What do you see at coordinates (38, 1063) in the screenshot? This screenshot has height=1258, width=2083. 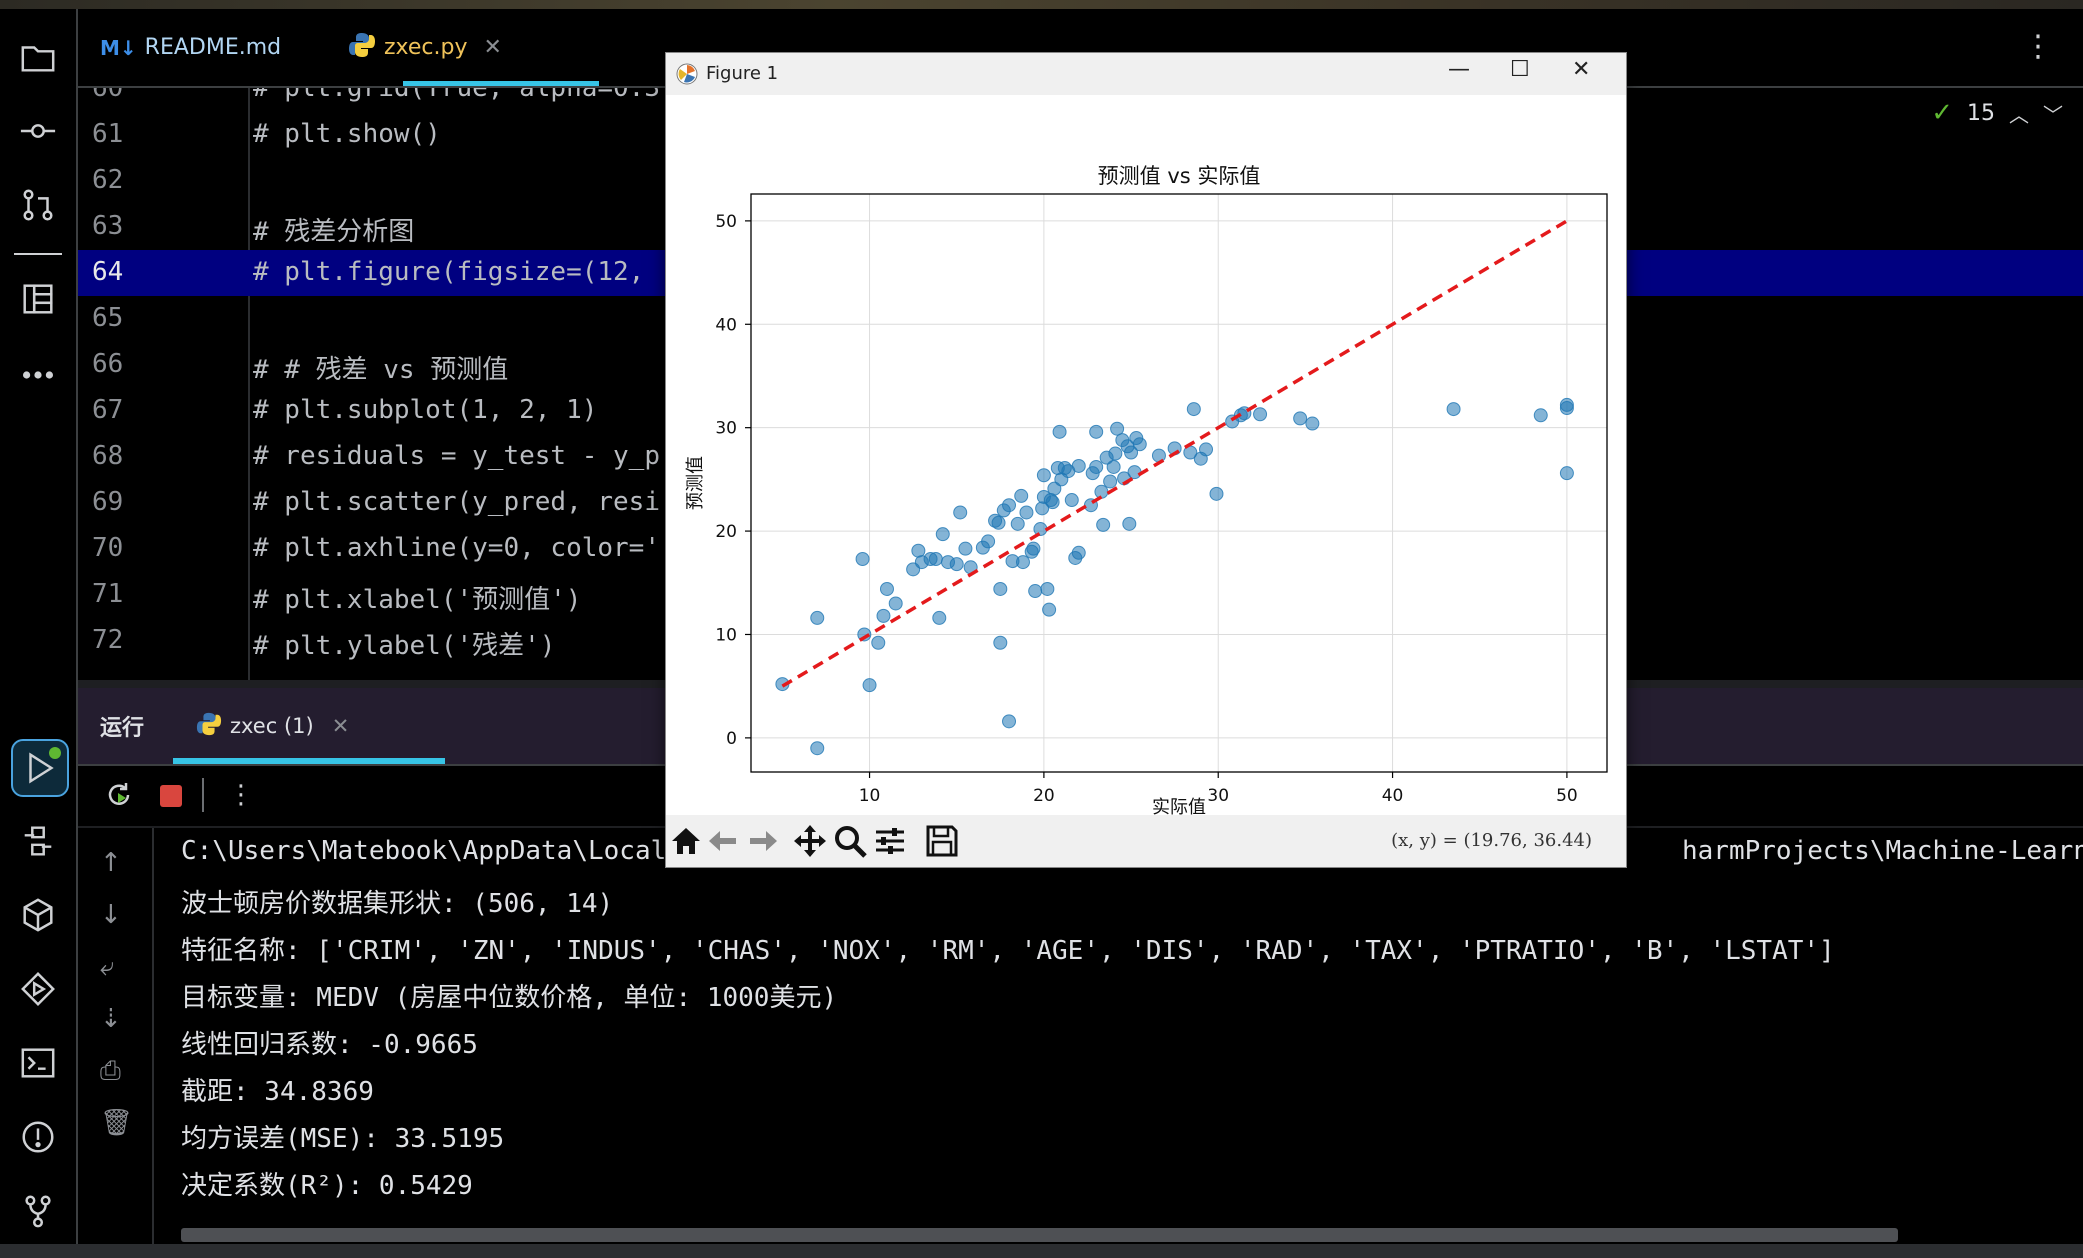 I see `terminal-icon` at bounding box center [38, 1063].